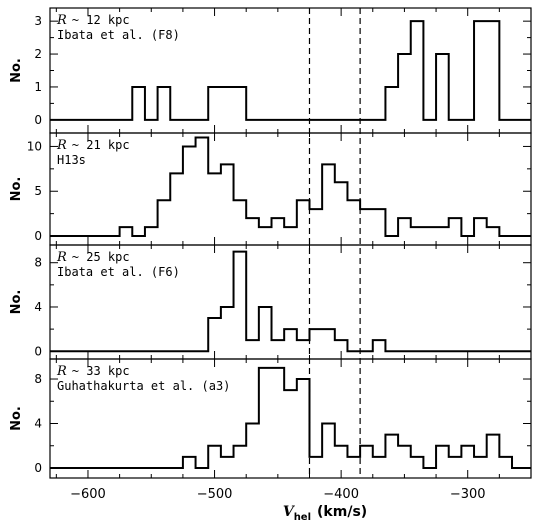 The height and width of the screenshot is (529, 560). Describe the element at coordinates (215, 494) in the screenshot. I see `x-tick-label: −500` at that location.